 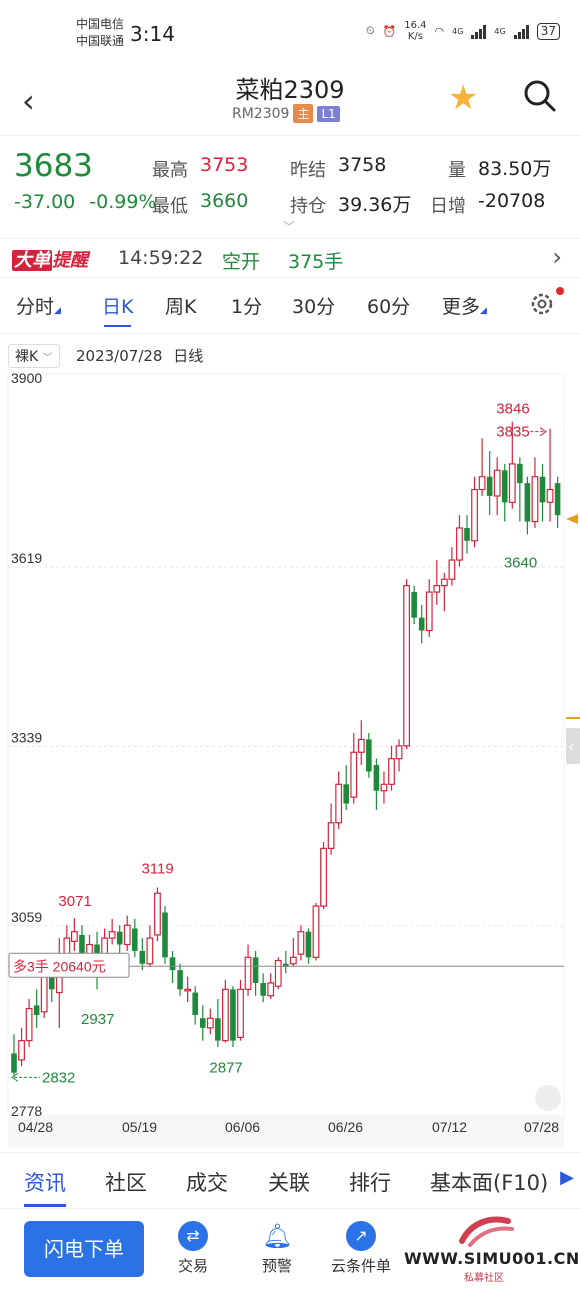 What do you see at coordinates (38, 305) in the screenshot?
I see `tab-intraday: 分时◢` at bounding box center [38, 305].